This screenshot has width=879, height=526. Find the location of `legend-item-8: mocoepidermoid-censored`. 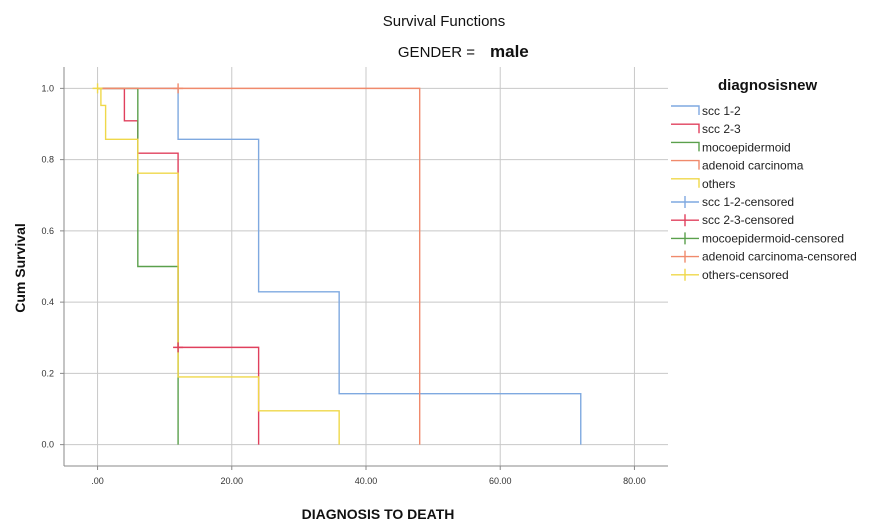

legend-item-8: mocoepidermoid-censored is located at coordinates (757, 238).